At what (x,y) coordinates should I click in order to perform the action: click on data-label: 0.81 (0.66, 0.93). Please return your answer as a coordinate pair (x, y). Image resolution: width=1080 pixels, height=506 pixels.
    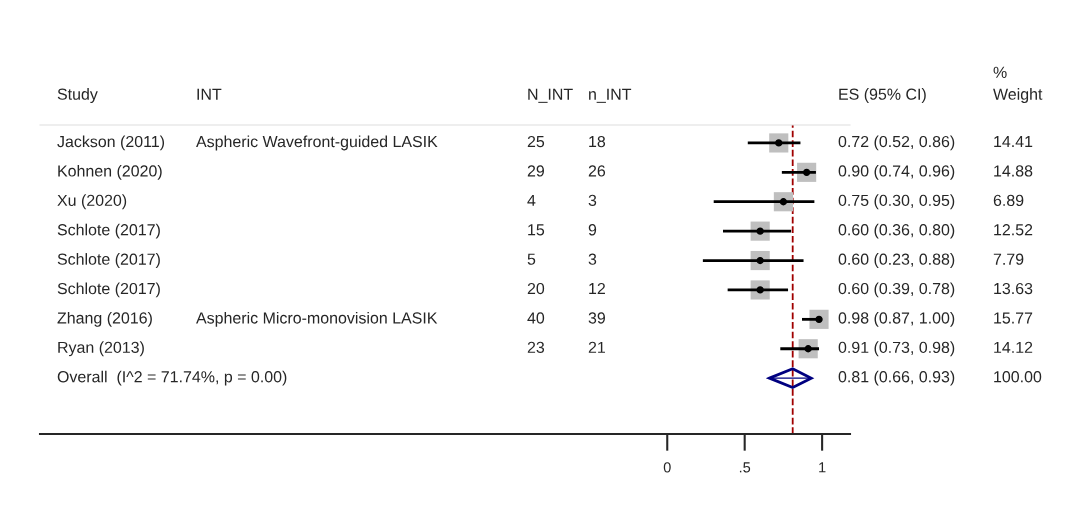
    Looking at the image, I should click on (896, 378).